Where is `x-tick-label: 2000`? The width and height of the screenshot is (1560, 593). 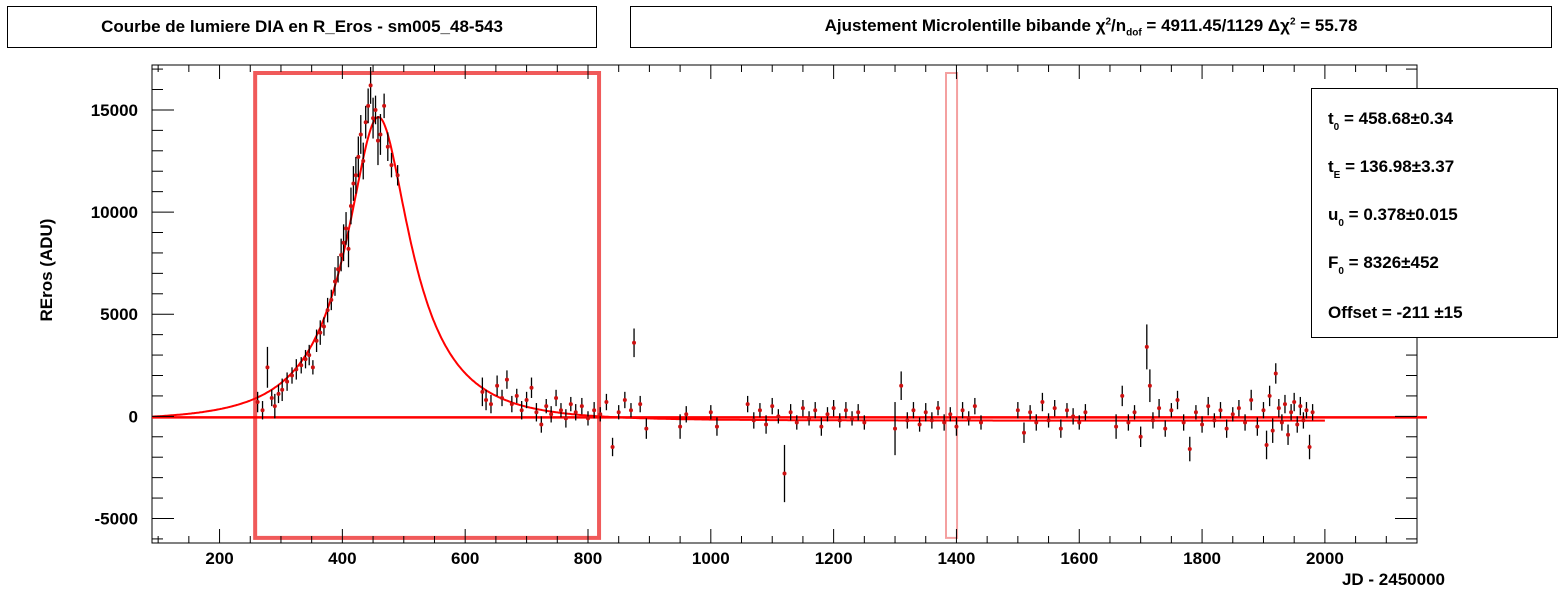 x-tick-label: 2000 is located at coordinates (1325, 558).